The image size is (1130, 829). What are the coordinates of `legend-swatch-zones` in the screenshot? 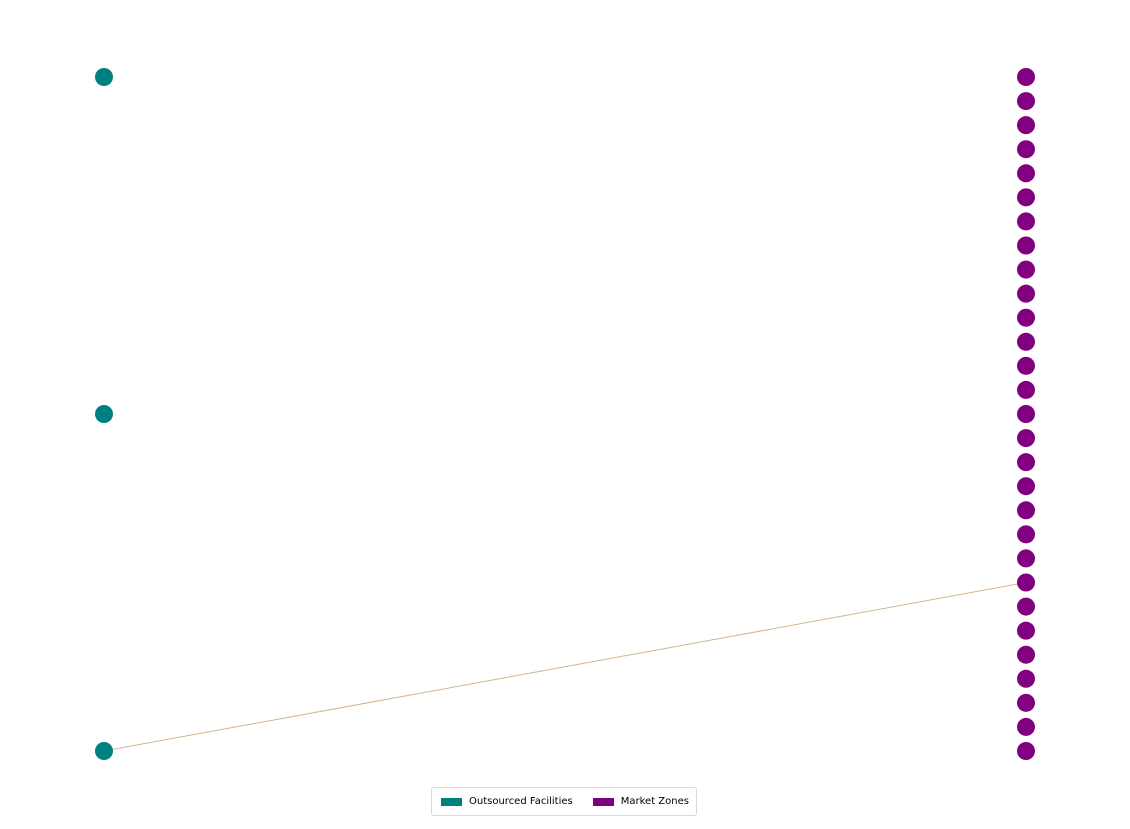 It's located at (603, 801).